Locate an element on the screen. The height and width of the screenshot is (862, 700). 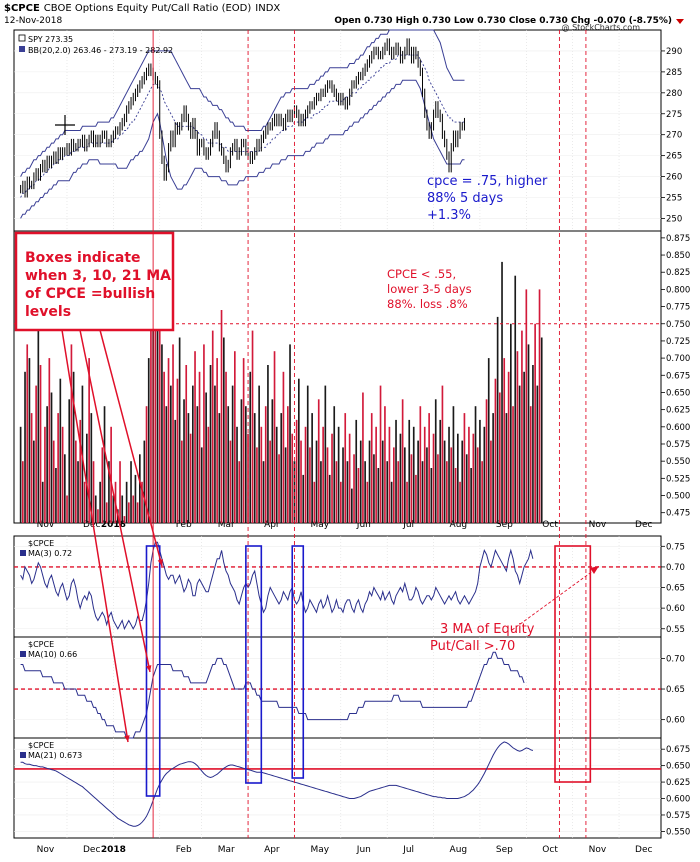
signal-box is located at coordinates (254, 664).